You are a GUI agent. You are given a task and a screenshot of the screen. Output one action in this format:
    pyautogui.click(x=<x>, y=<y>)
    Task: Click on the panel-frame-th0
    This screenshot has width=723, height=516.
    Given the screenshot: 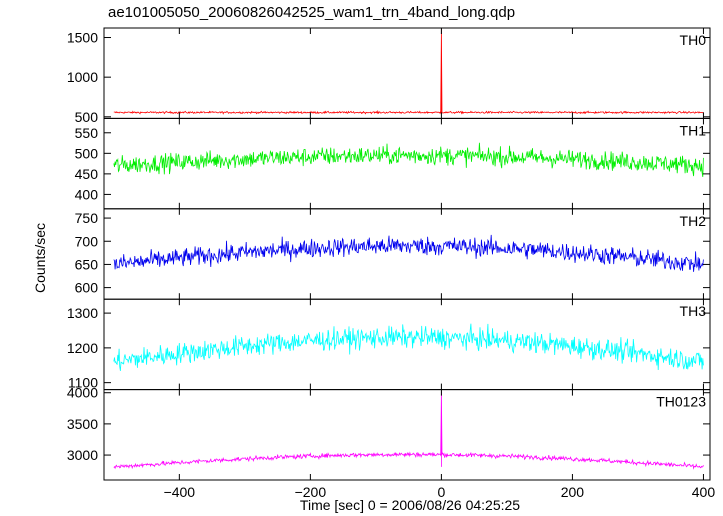 What is the action you would take?
    pyautogui.click(x=407, y=73)
    